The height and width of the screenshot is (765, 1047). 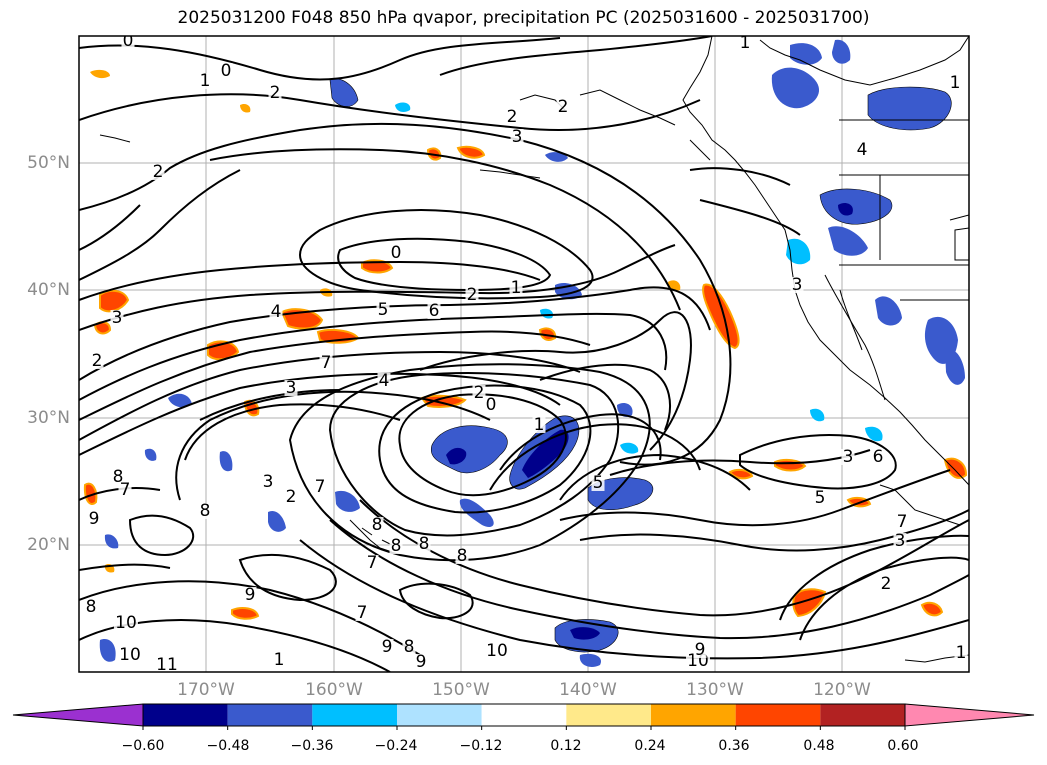 What do you see at coordinates (48, 163) in the screenshot?
I see `lat-label-50n: 50°N` at bounding box center [48, 163].